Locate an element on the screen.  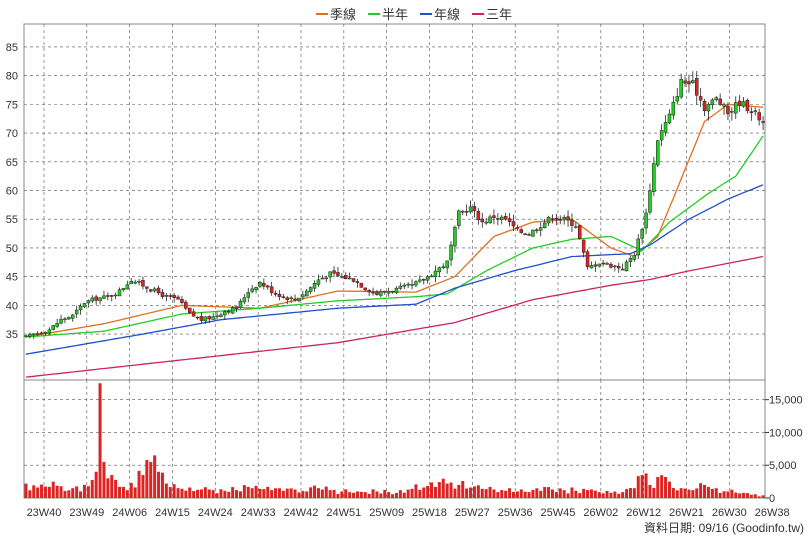
price-y-tick-label: 60 is located at coordinates (12, 192).